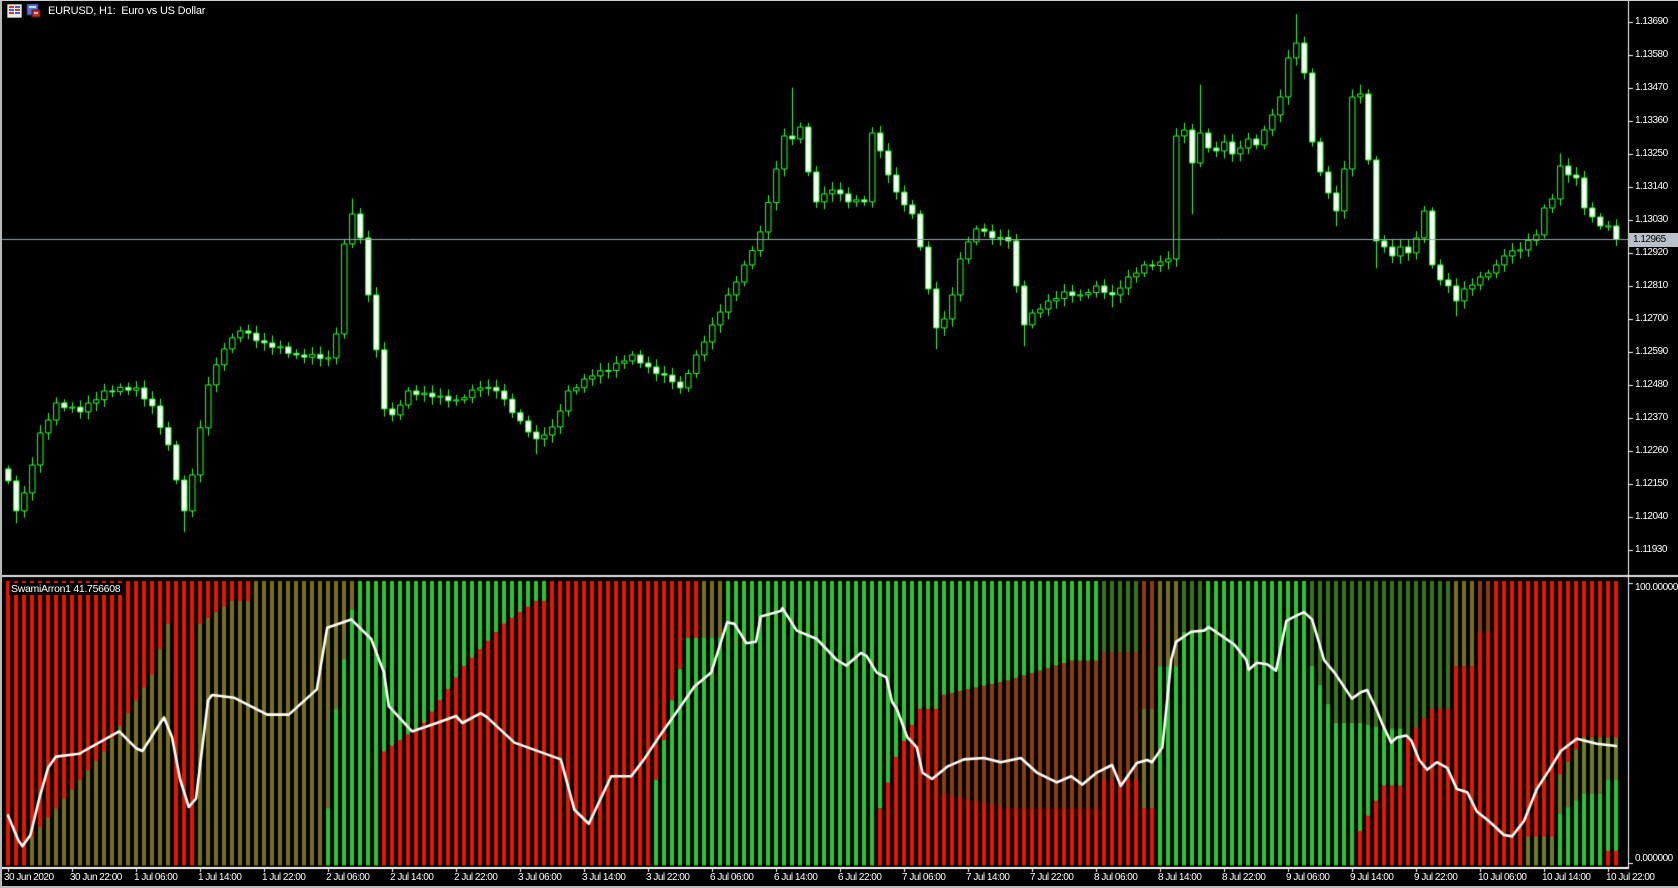 Image resolution: width=1678 pixels, height=888 pixels. I want to click on chart-title-overlay: EURUSD, H1: Euro vs US Dollar, so click(106, 11).